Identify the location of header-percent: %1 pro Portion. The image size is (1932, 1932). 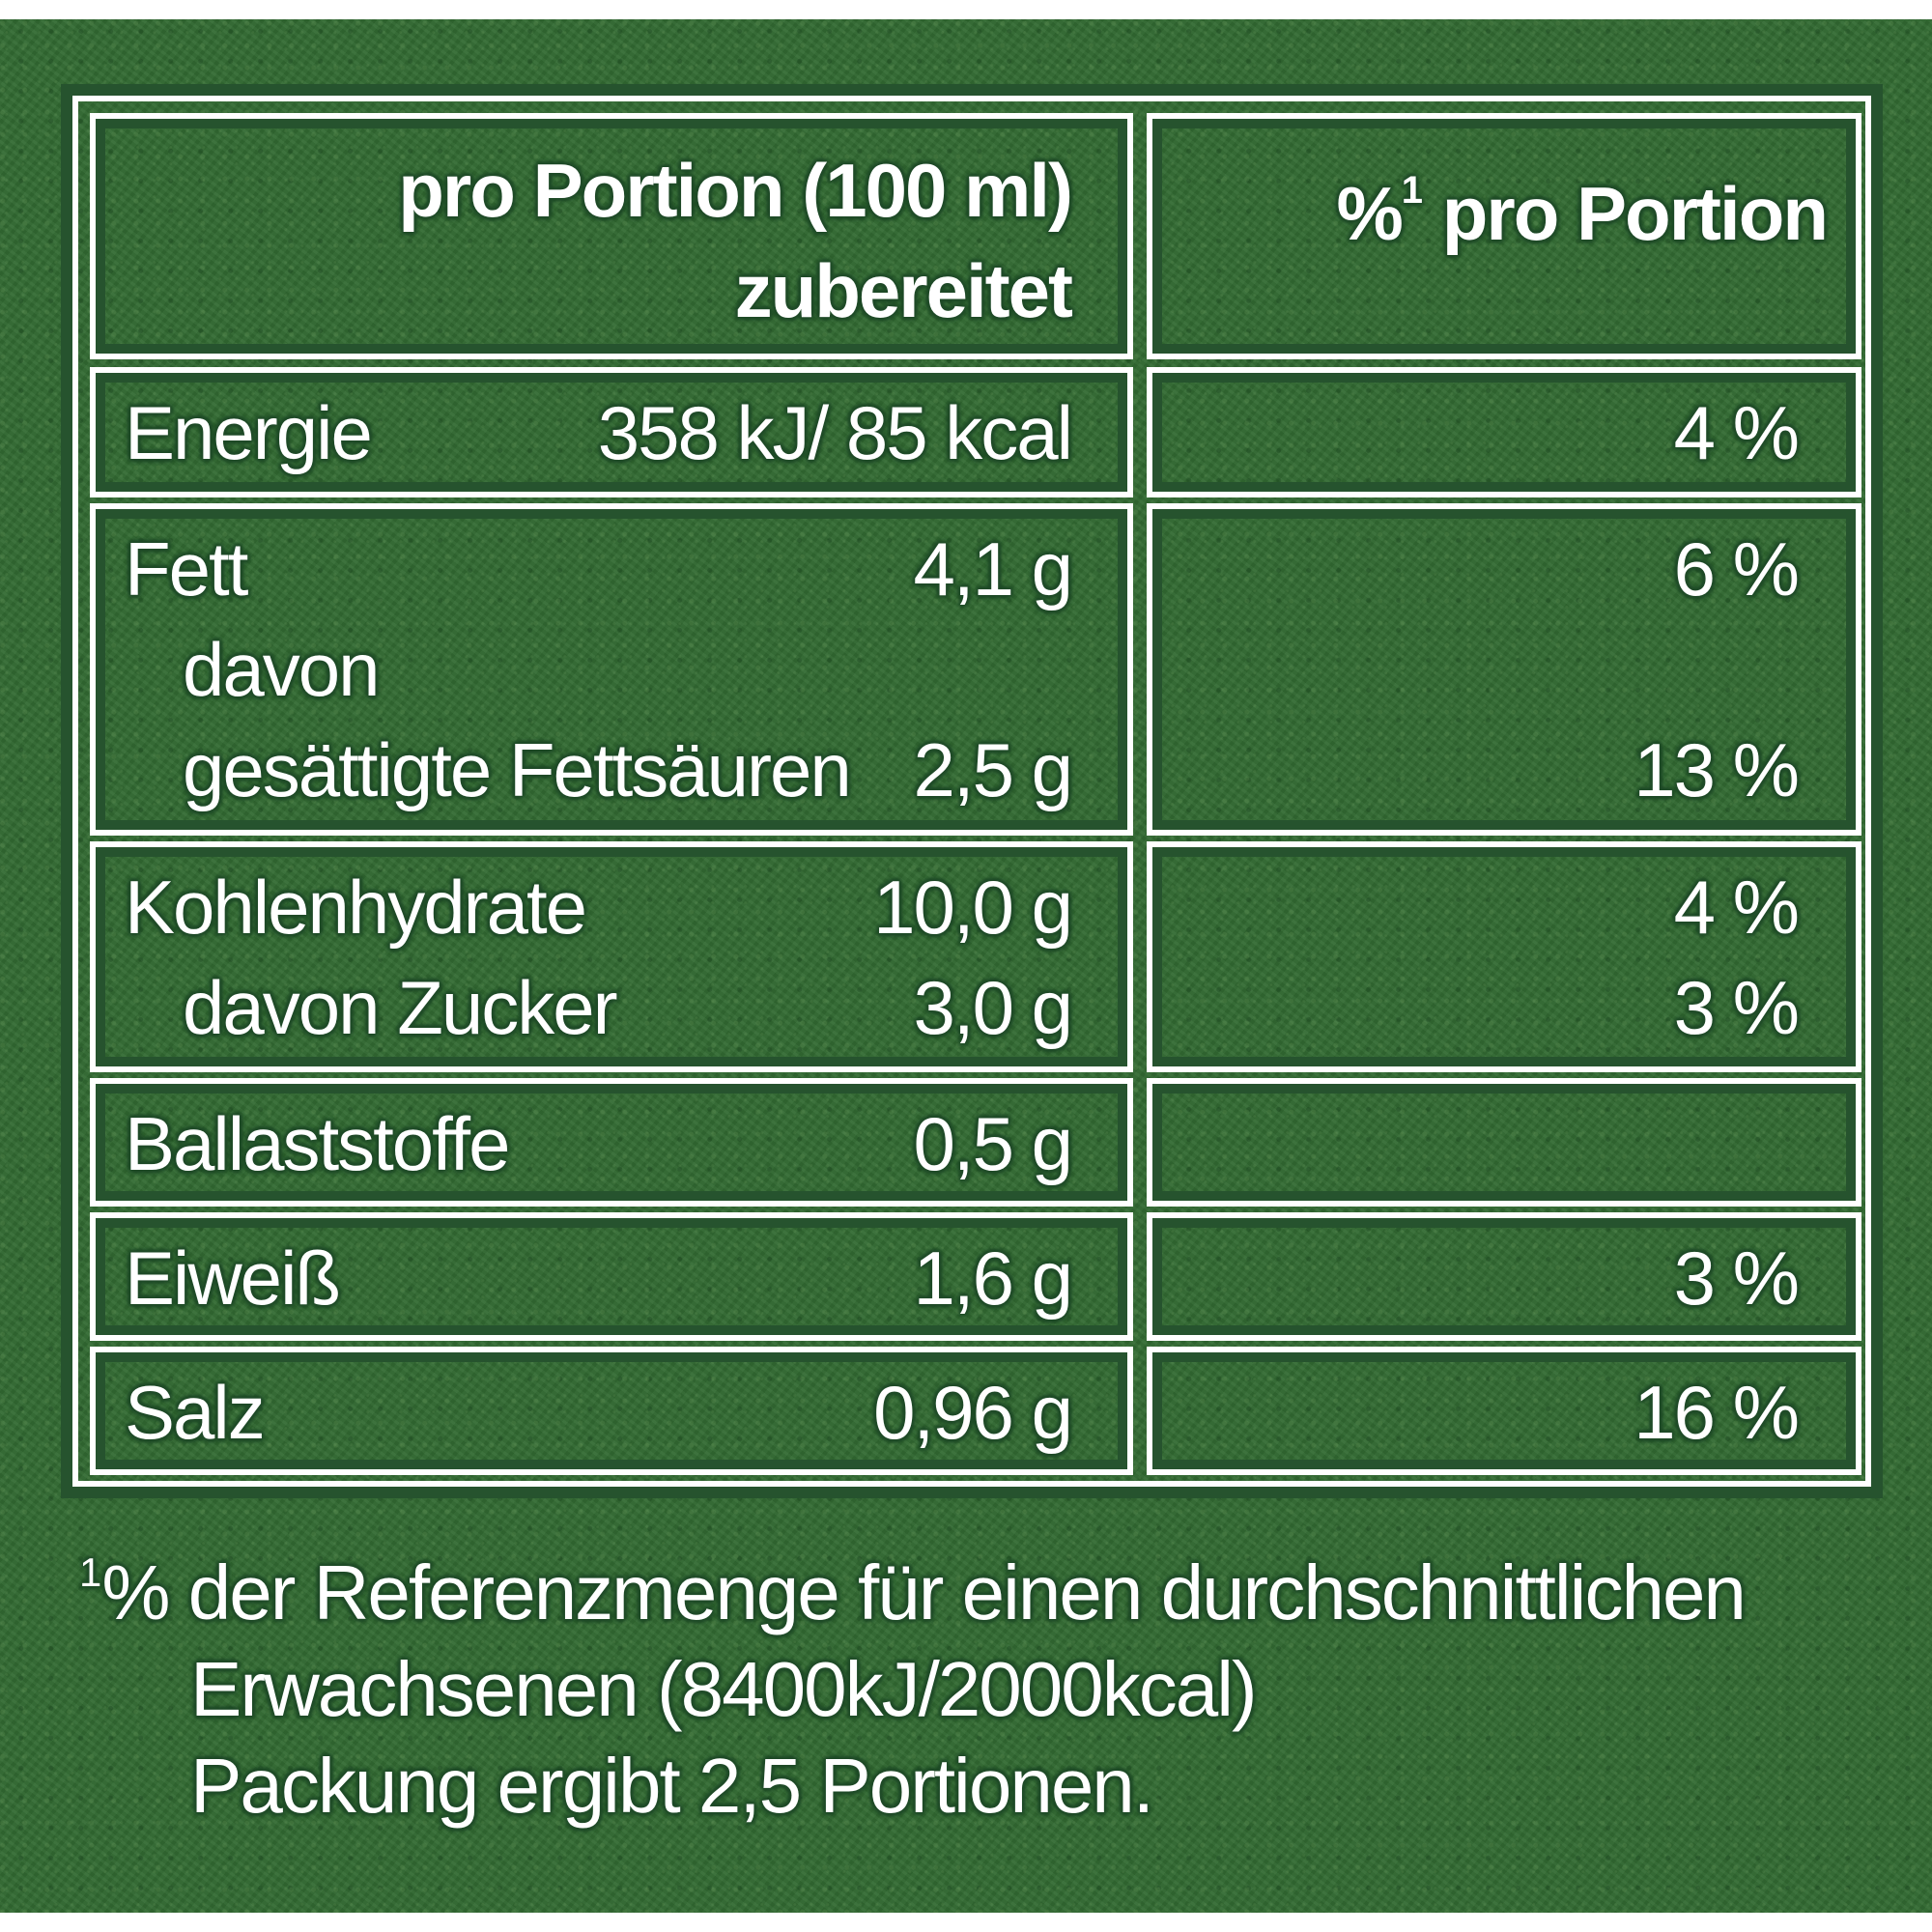
(1505, 202).